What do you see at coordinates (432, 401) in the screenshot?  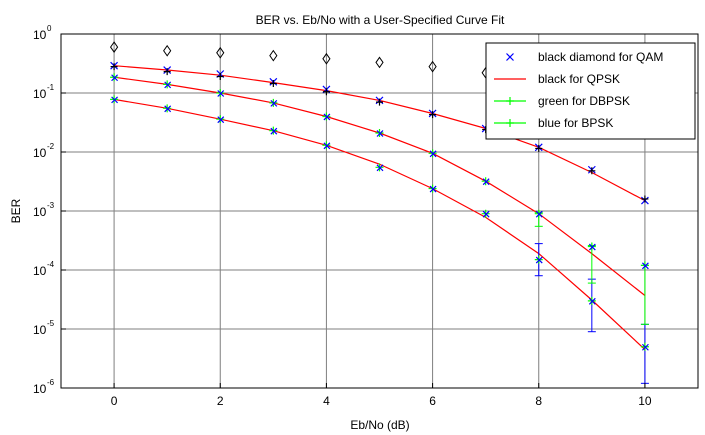 I see `x-tick-label: 6` at bounding box center [432, 401].